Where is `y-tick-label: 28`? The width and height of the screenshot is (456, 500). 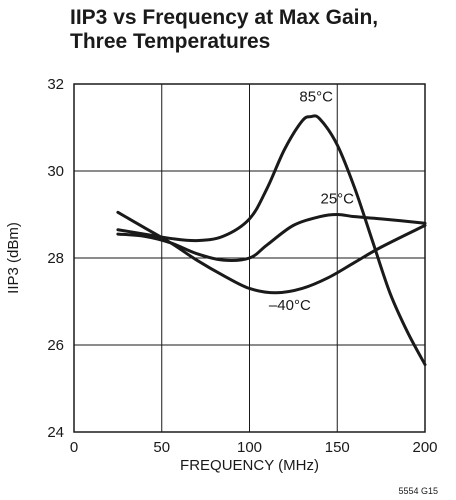 y-tick-label: 28 is located at coordinates (55, 258).